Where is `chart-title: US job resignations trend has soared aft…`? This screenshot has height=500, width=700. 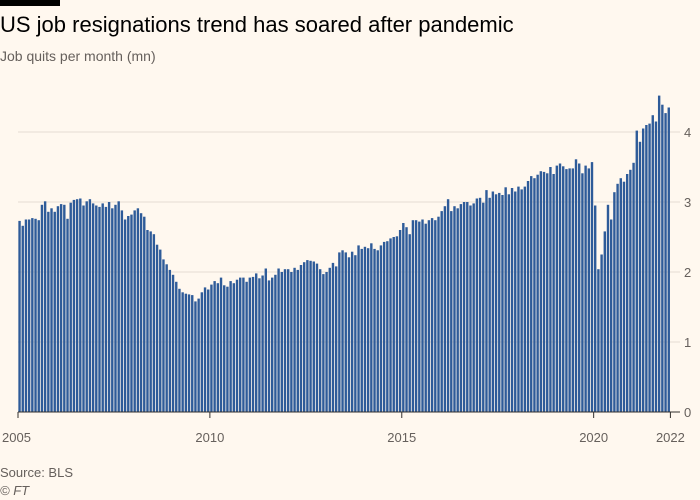 chart-title: US job resignations trend has soared aft… is located at coordinates (257, 24).